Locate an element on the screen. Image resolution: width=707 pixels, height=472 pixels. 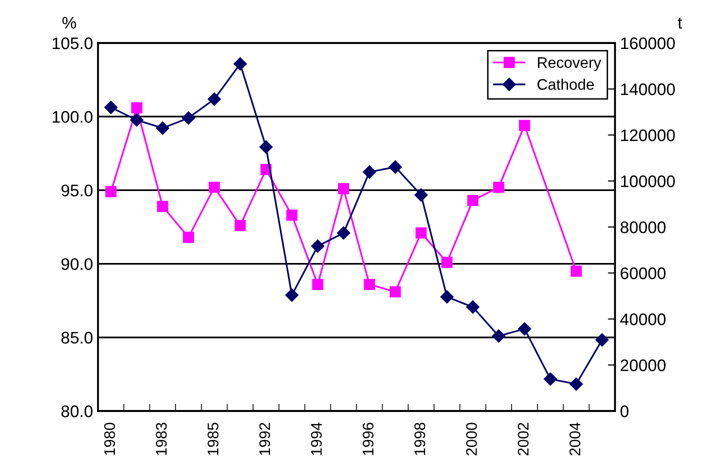
x-tick-label: 2000 is located at coordinates (471, 439).